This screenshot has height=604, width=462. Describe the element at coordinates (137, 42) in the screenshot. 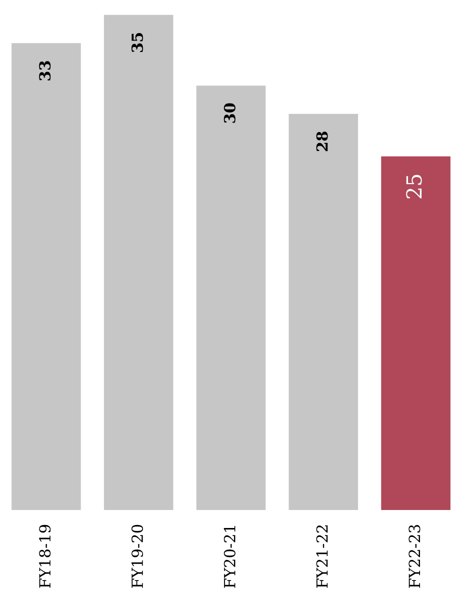

I see `data-label: 35` at that location.